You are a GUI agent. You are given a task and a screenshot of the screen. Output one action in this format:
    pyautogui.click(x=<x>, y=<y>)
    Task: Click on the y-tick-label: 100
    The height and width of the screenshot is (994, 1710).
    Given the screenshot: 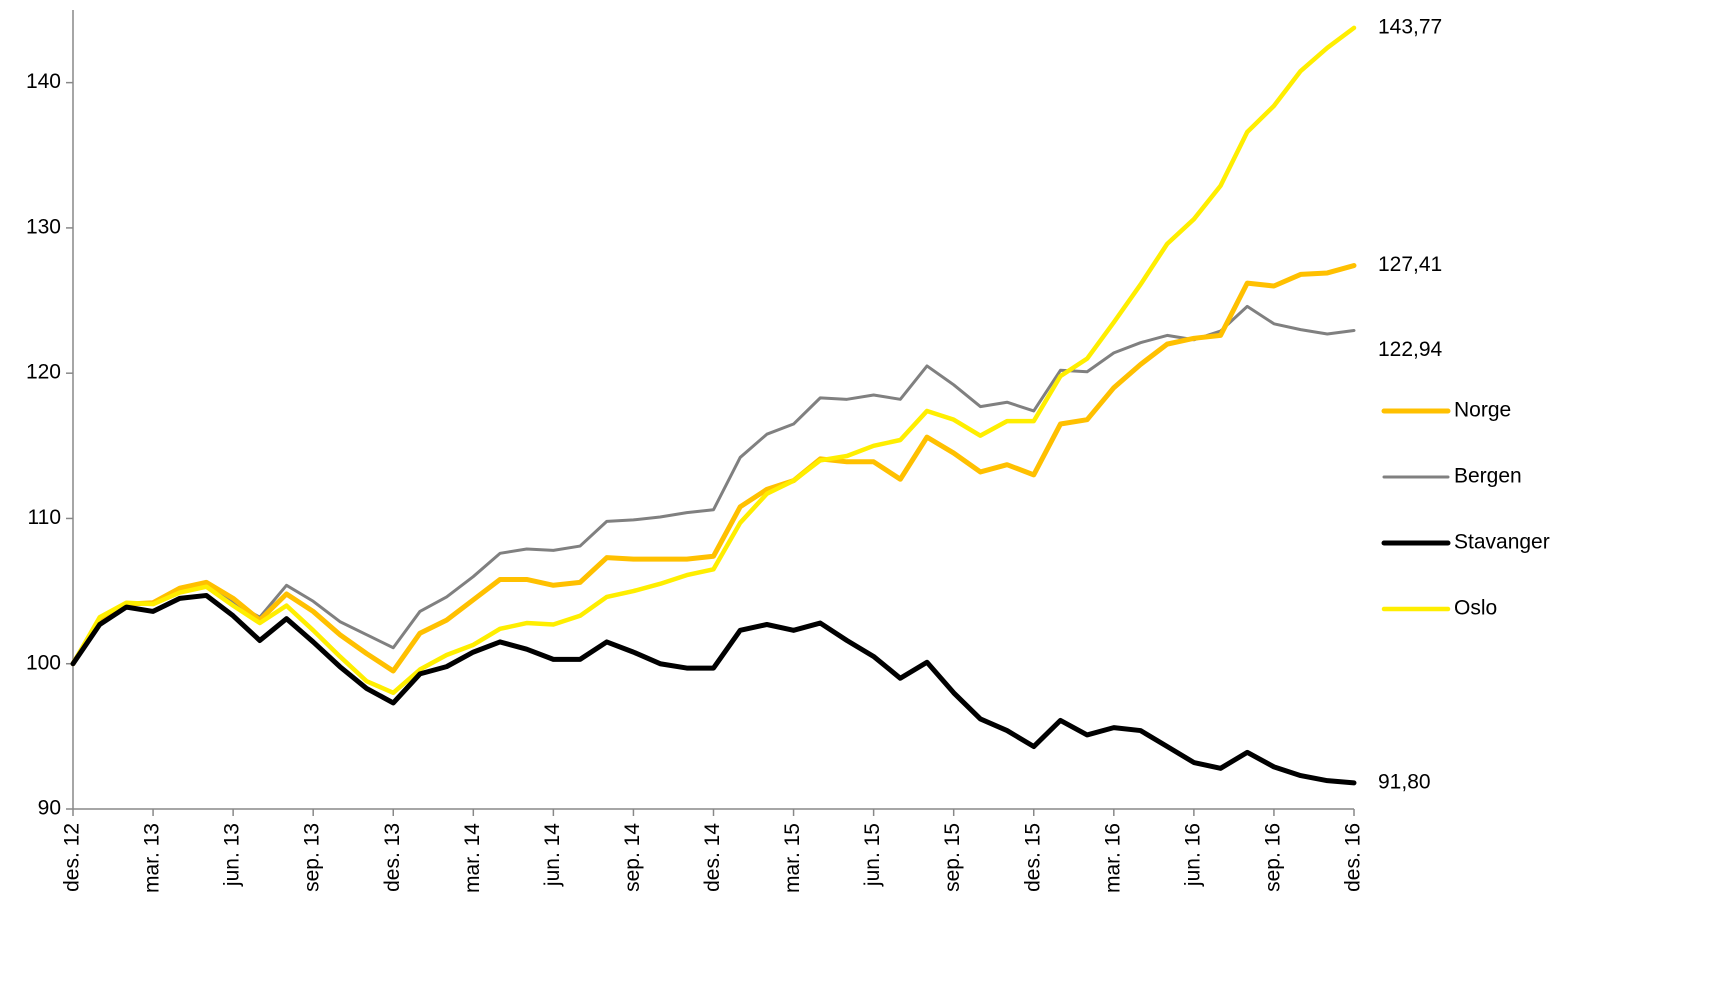 What is the action you would take?
    pyautogui.click(x=43, y=662)
    